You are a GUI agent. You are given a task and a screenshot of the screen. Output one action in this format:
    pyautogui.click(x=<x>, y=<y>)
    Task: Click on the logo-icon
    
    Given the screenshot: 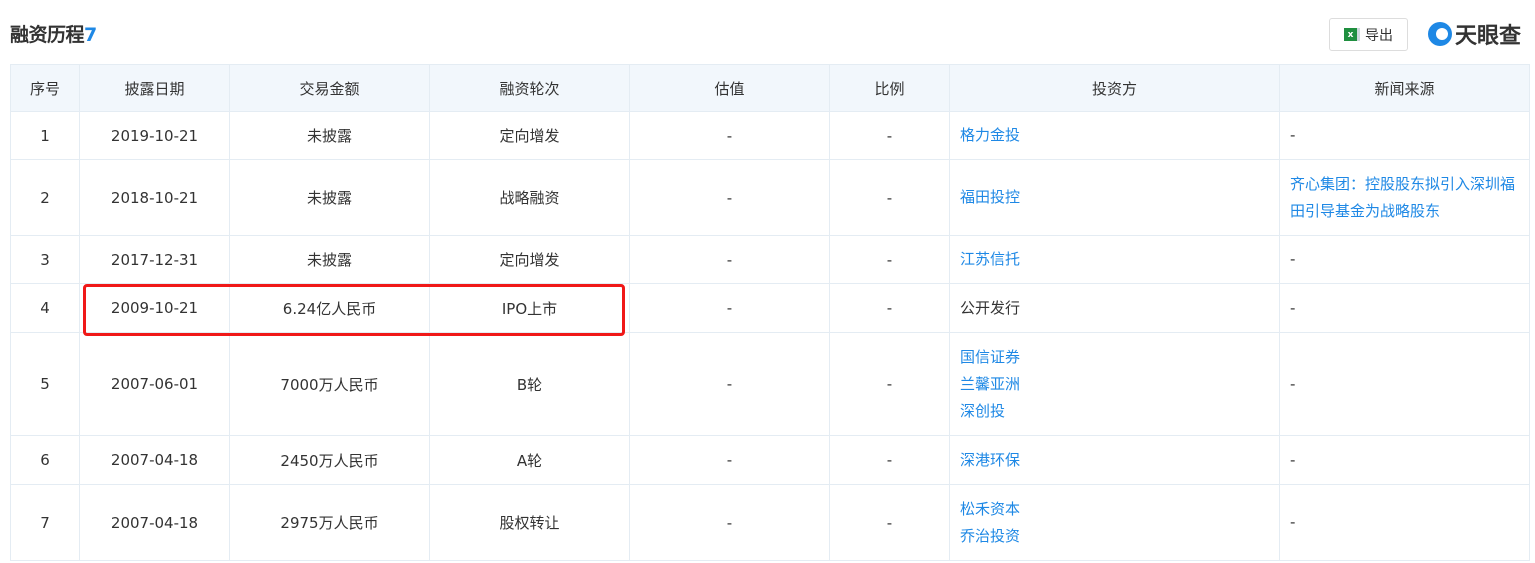 What is the action you would take?
    pyautogui.click(x=1440, y=34)
    